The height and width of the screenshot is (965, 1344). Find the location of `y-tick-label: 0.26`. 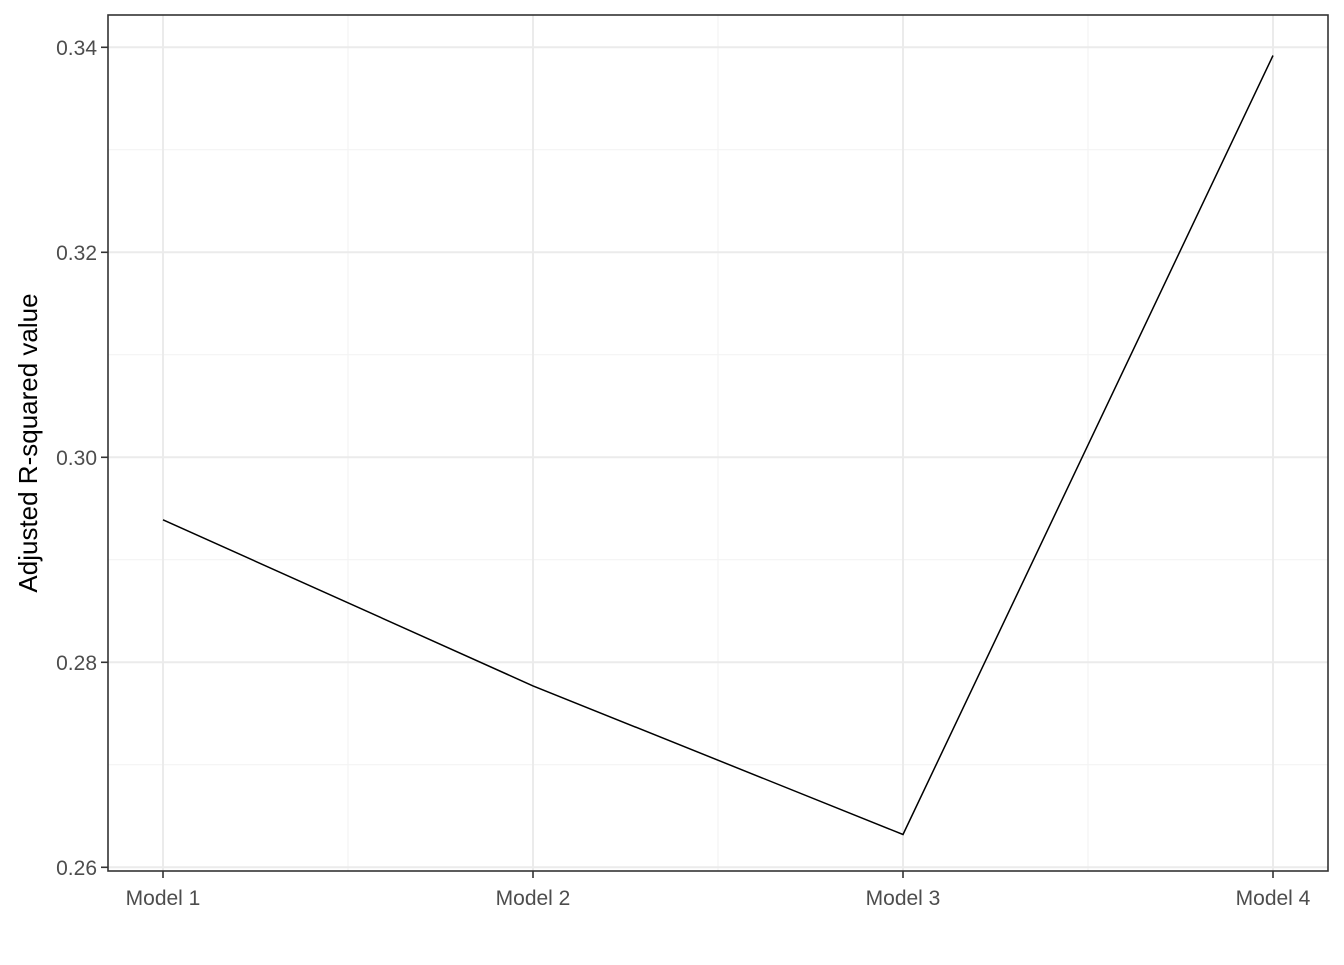

y-tick-label: 0.26 is located at coordinates (76, 868).